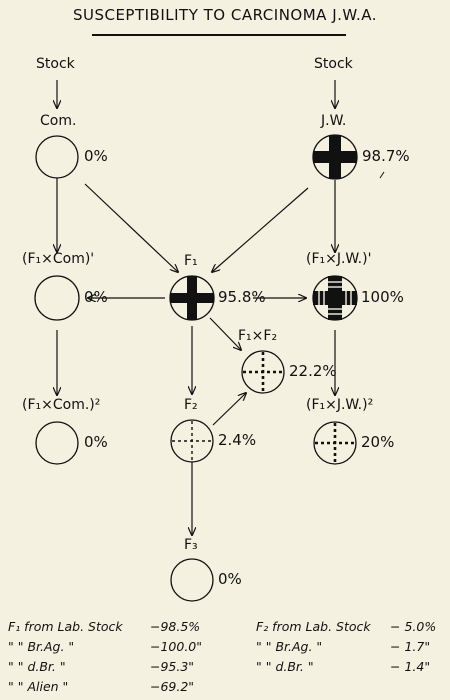 The height and width of the screenshot is (700, 450). I want to click on cross-f1xjw-ticks, so click(335, 298).